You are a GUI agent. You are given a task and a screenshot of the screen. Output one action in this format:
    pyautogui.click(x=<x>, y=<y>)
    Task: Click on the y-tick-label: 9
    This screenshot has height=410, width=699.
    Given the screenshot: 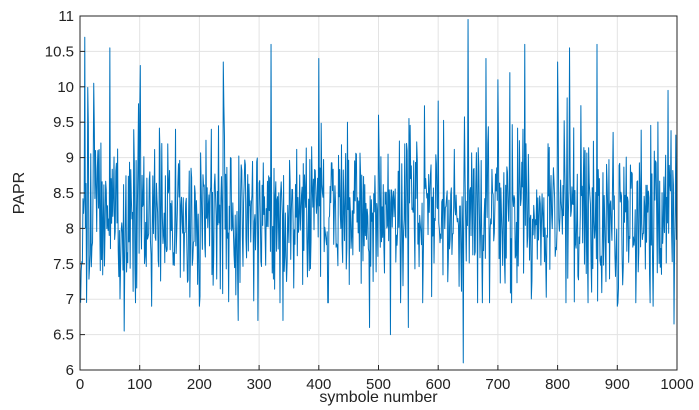 What is the action you would take?
    pyautogui.click(x=70, y=158)
    